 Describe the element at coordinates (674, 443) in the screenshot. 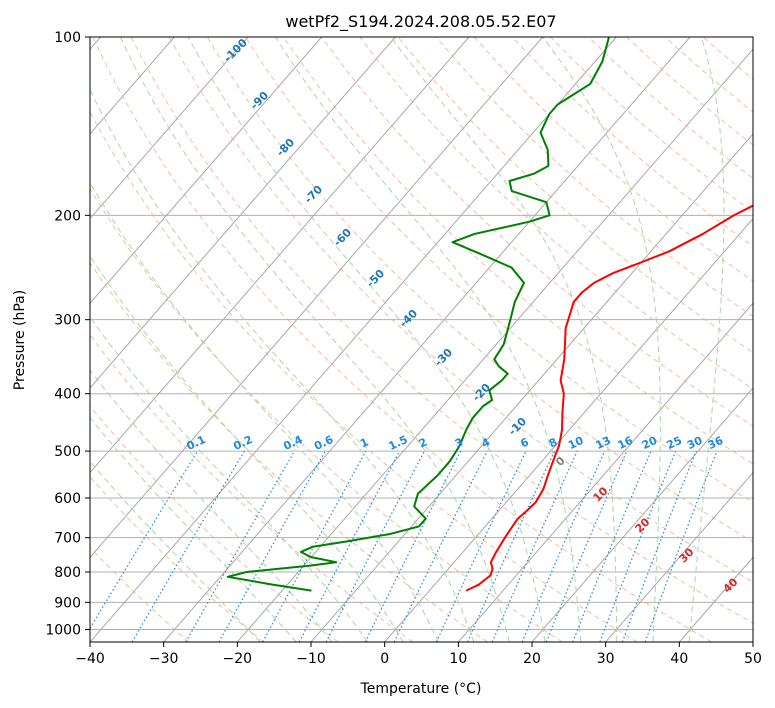

I see `mixing-ratio-label: 25` at that location.